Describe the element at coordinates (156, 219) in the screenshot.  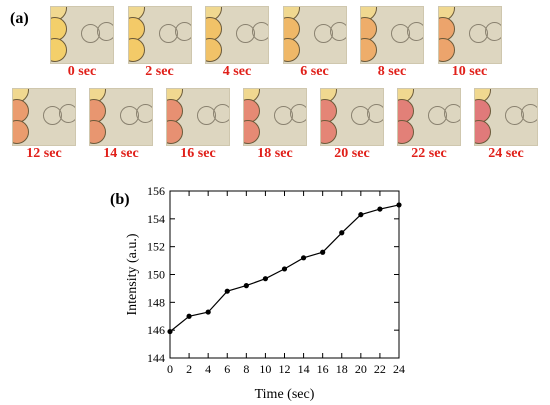
I see `y-tick-label: 154` at that location.